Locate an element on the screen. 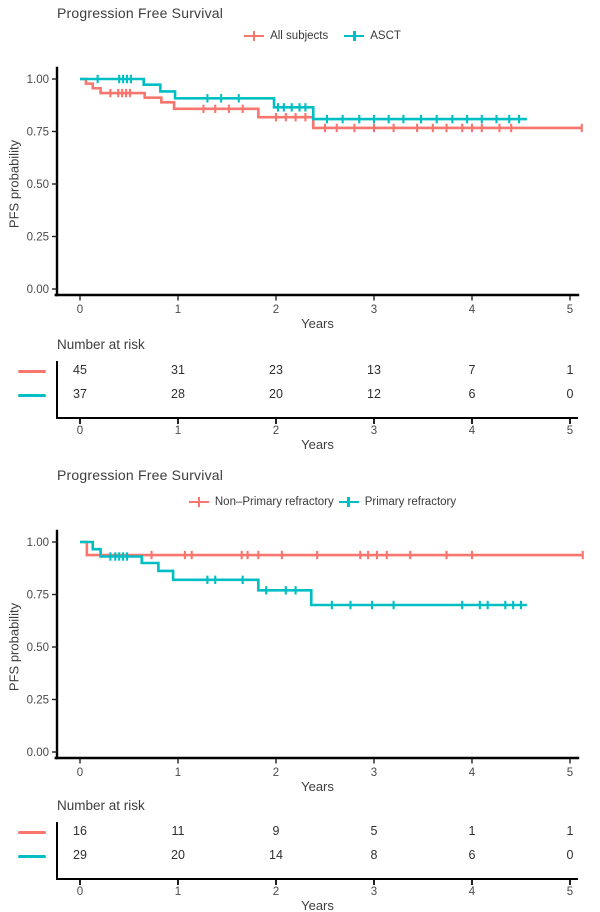 The image size is (600, 912). legend-label: All subjects is located at coordinates (299, 36).